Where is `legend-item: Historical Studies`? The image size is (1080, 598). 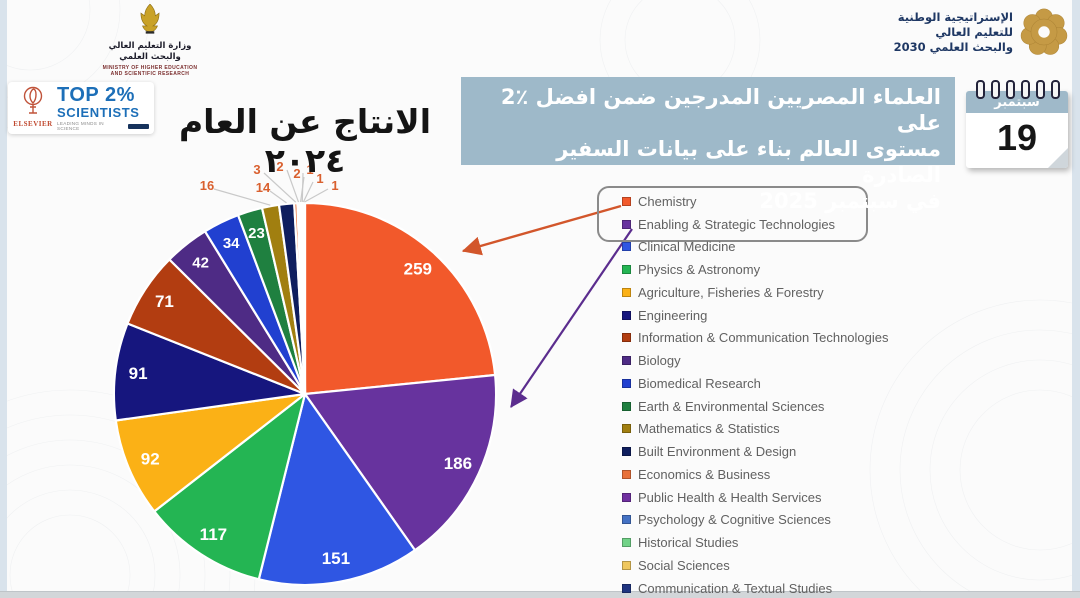
legend-item: Historical Studies is located at coordinates (755, 542).